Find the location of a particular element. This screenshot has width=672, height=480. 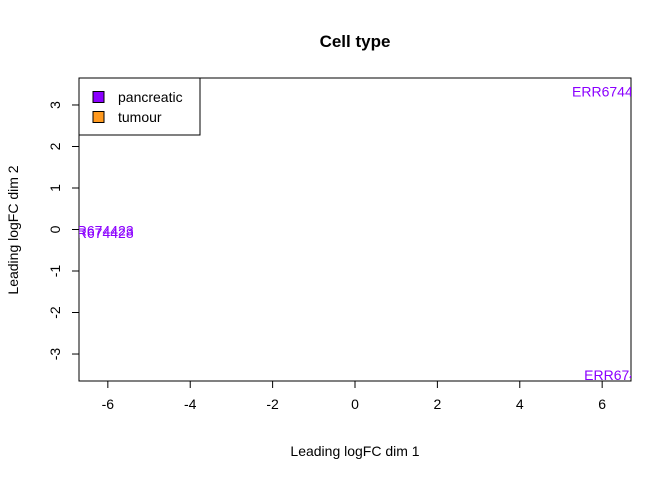

legend-entry-label: tumour is located at coordinates (140, 117).